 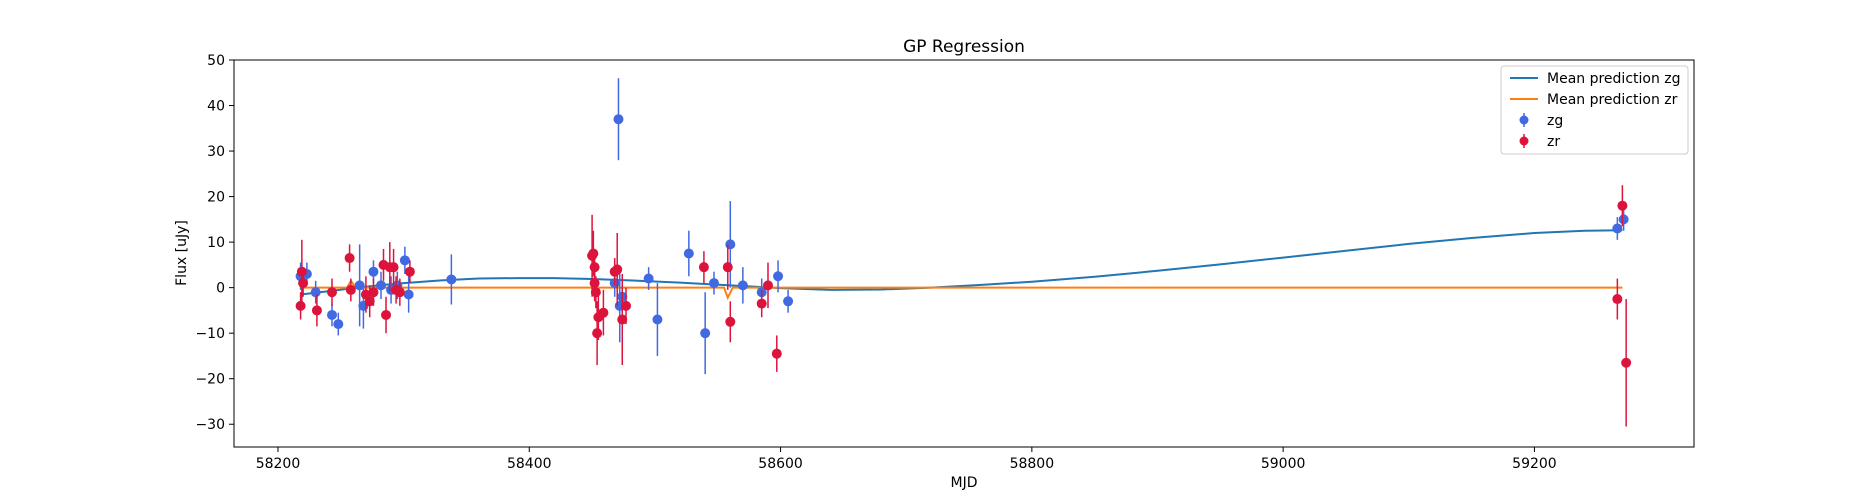 I want to click on legend-label: Mean prediction zr, so click(x=1612, y=100).